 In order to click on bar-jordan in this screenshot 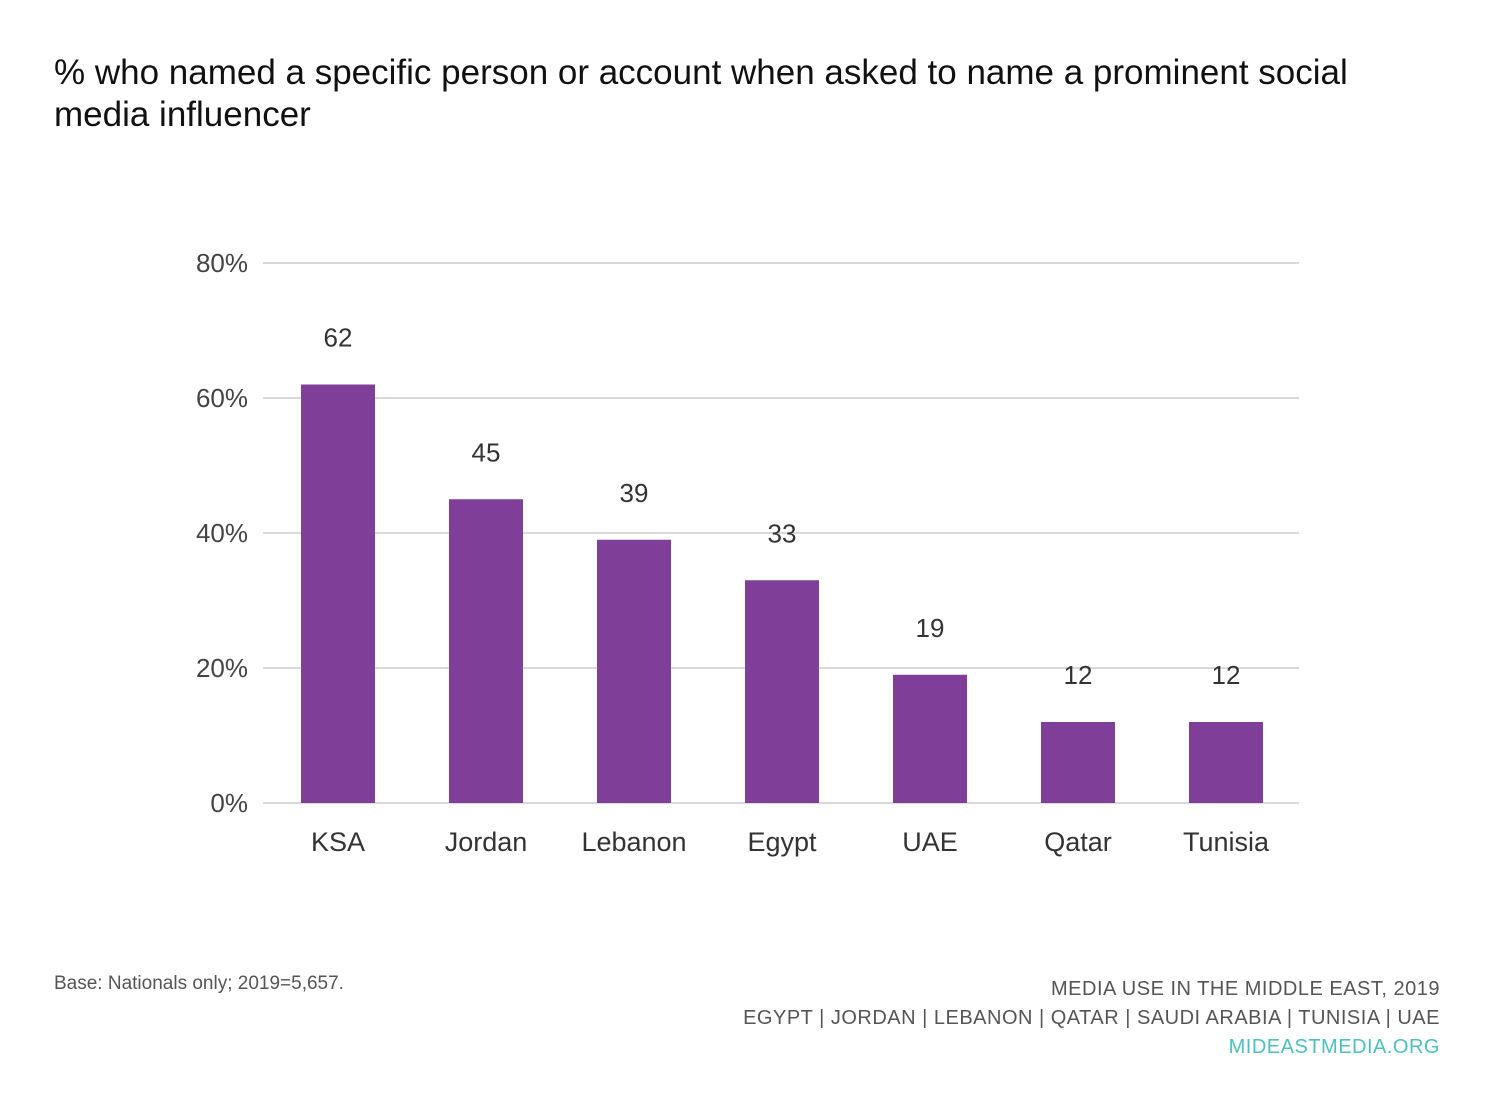, I will do `click(486, 651)`.